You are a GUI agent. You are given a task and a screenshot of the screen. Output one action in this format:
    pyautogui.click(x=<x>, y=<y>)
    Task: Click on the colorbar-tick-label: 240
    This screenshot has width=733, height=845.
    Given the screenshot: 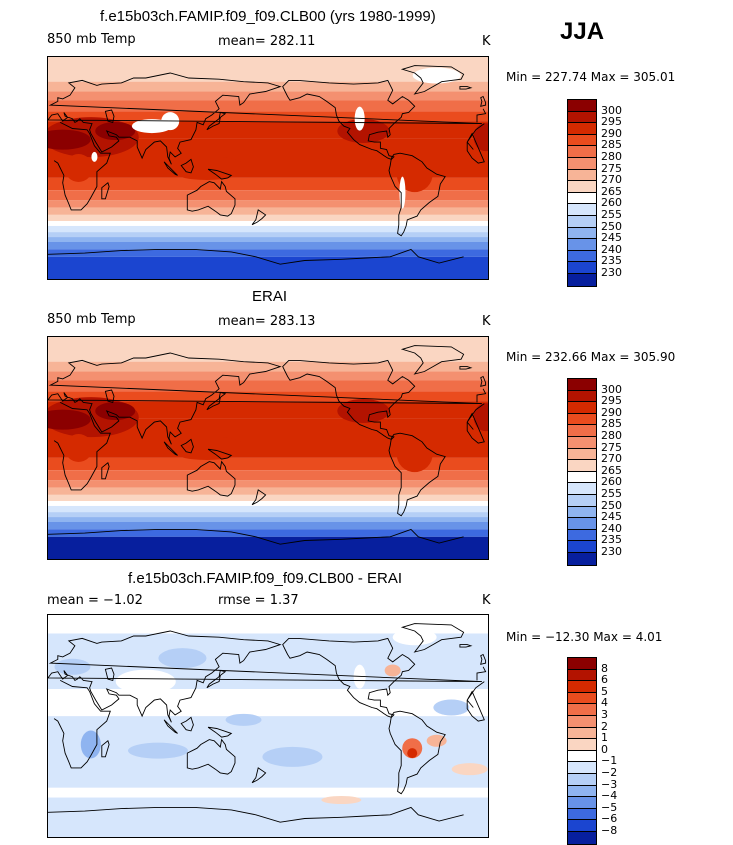 What is the action you would take?
    pyautogui.click(x=611, y=528)
    